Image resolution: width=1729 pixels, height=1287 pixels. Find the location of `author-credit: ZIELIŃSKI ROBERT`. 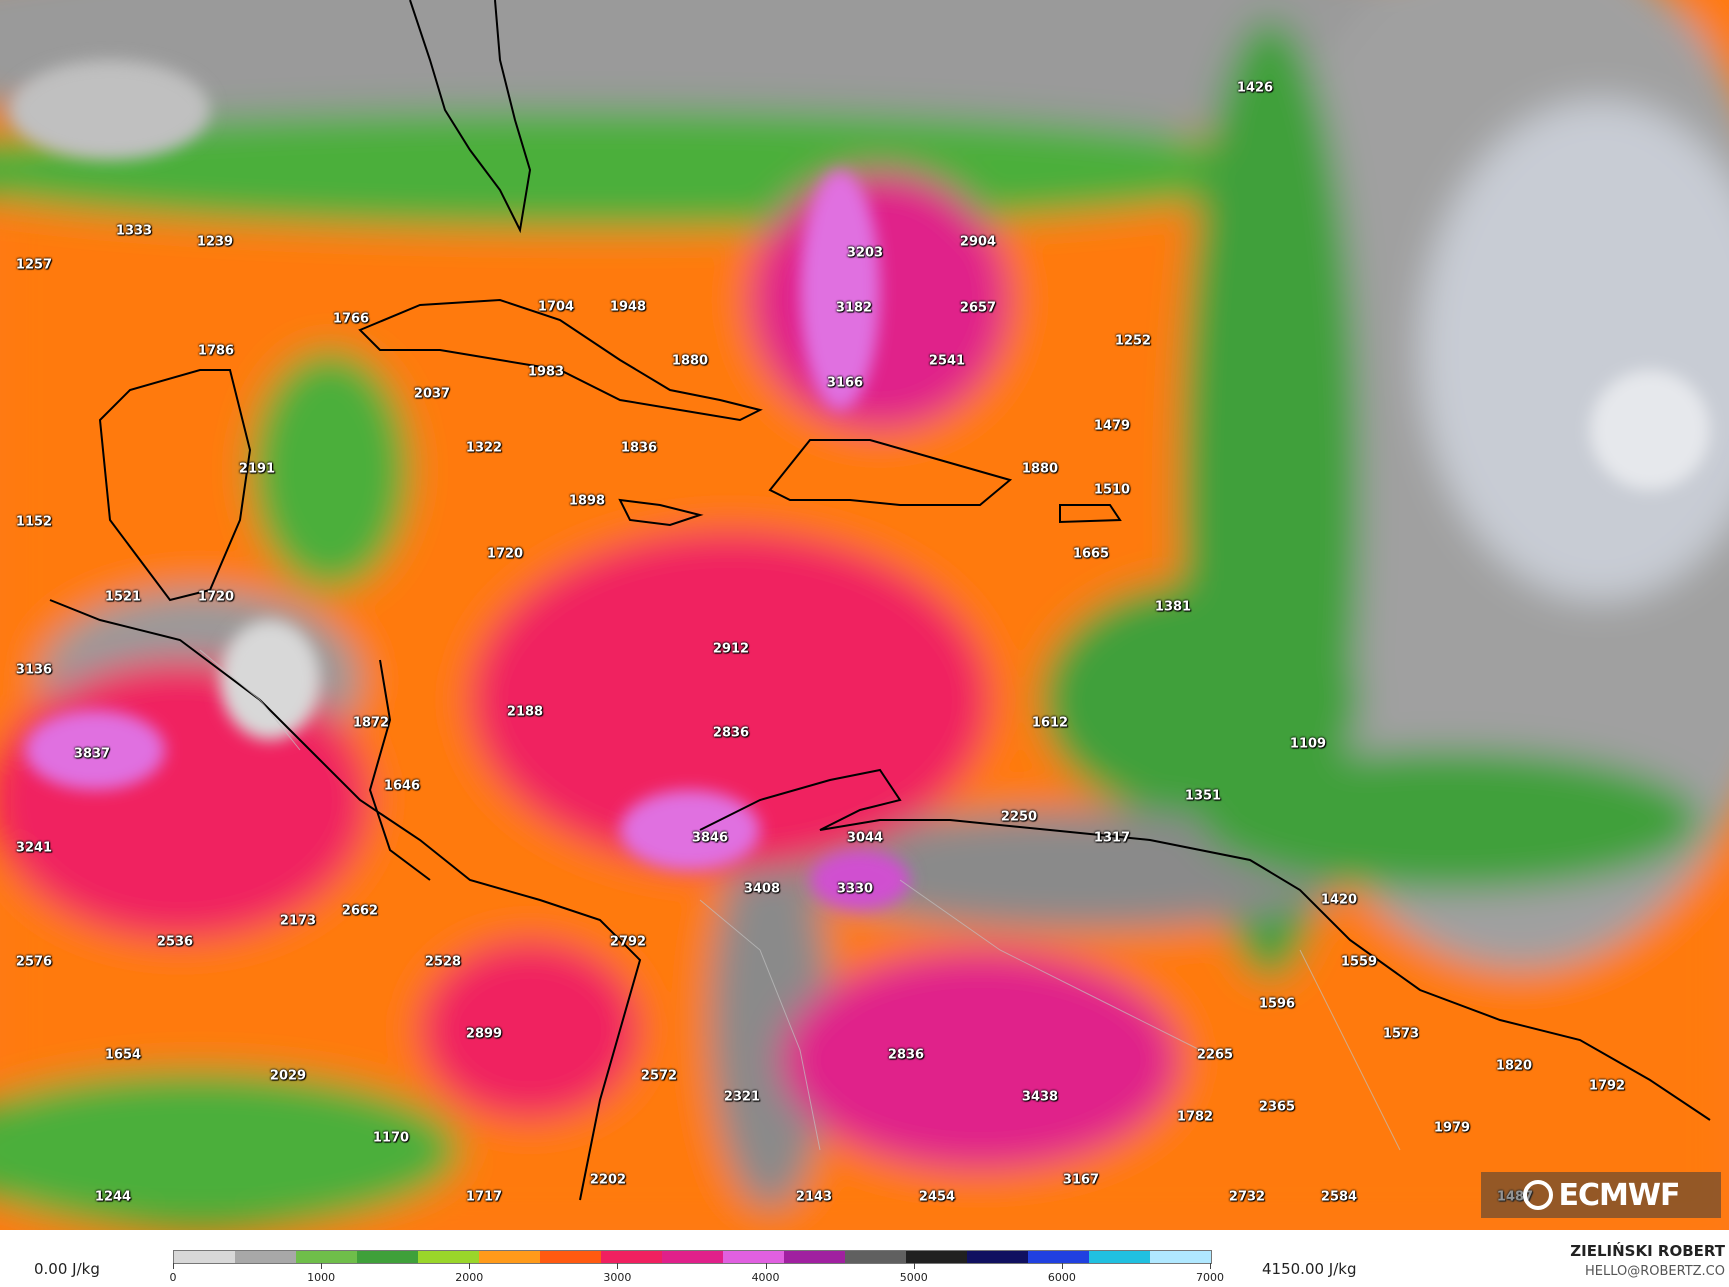

author-credit: ZIELIŃSKI ROBERT is located at coordinates (1647, 1251).